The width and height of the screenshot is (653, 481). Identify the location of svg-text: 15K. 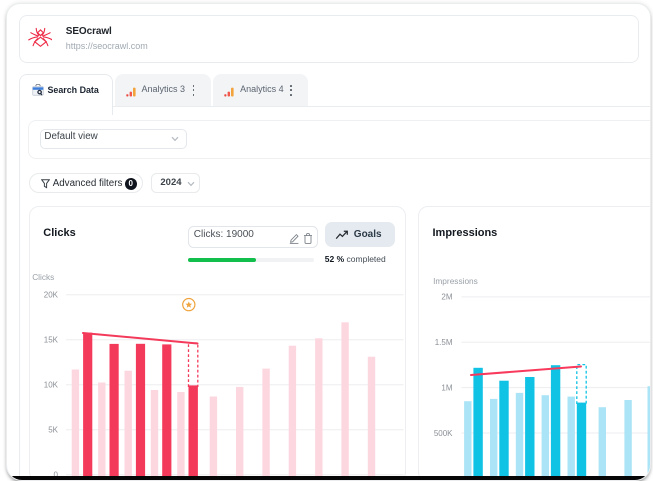
(51, 340).